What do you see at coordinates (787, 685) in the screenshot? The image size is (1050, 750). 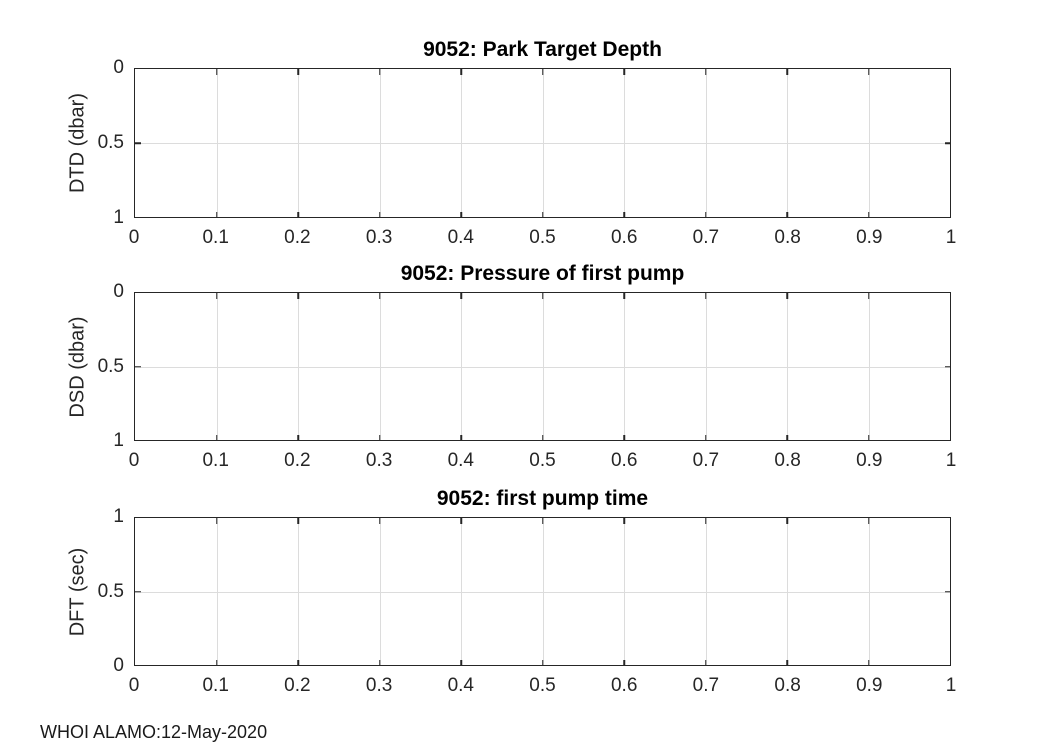 I see `x-tick-label: 0.8` at bounding box center [787, 685].